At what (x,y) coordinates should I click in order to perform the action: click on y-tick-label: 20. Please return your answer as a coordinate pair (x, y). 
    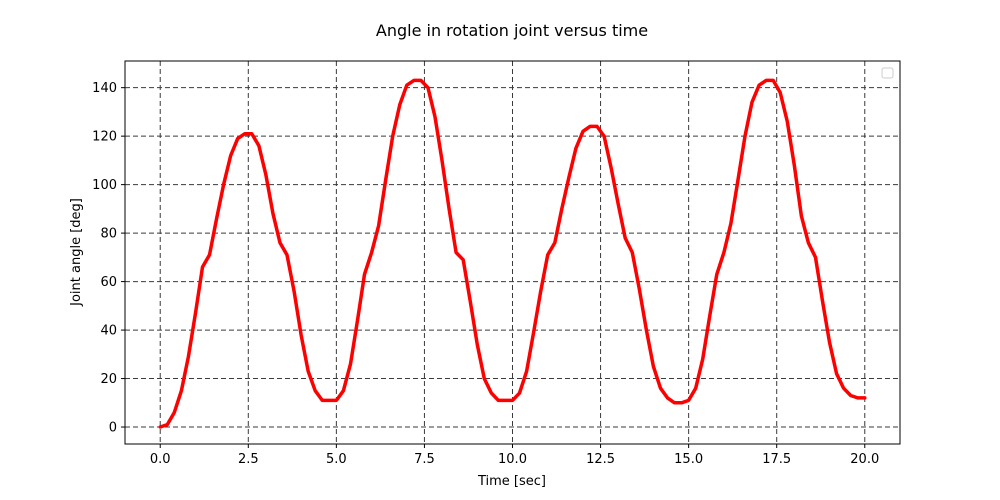
    Looking at the image, I should click on (108, 379).